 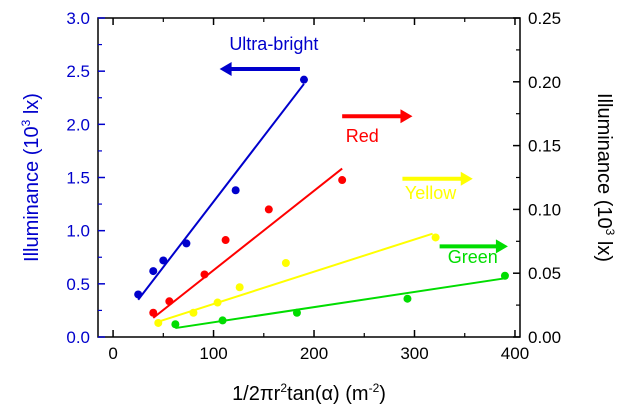 What do you see at coordinates (78, 71) in the screenshot?
I see `y-left-tick-label: 2.5` at bounding box center [78, 71].